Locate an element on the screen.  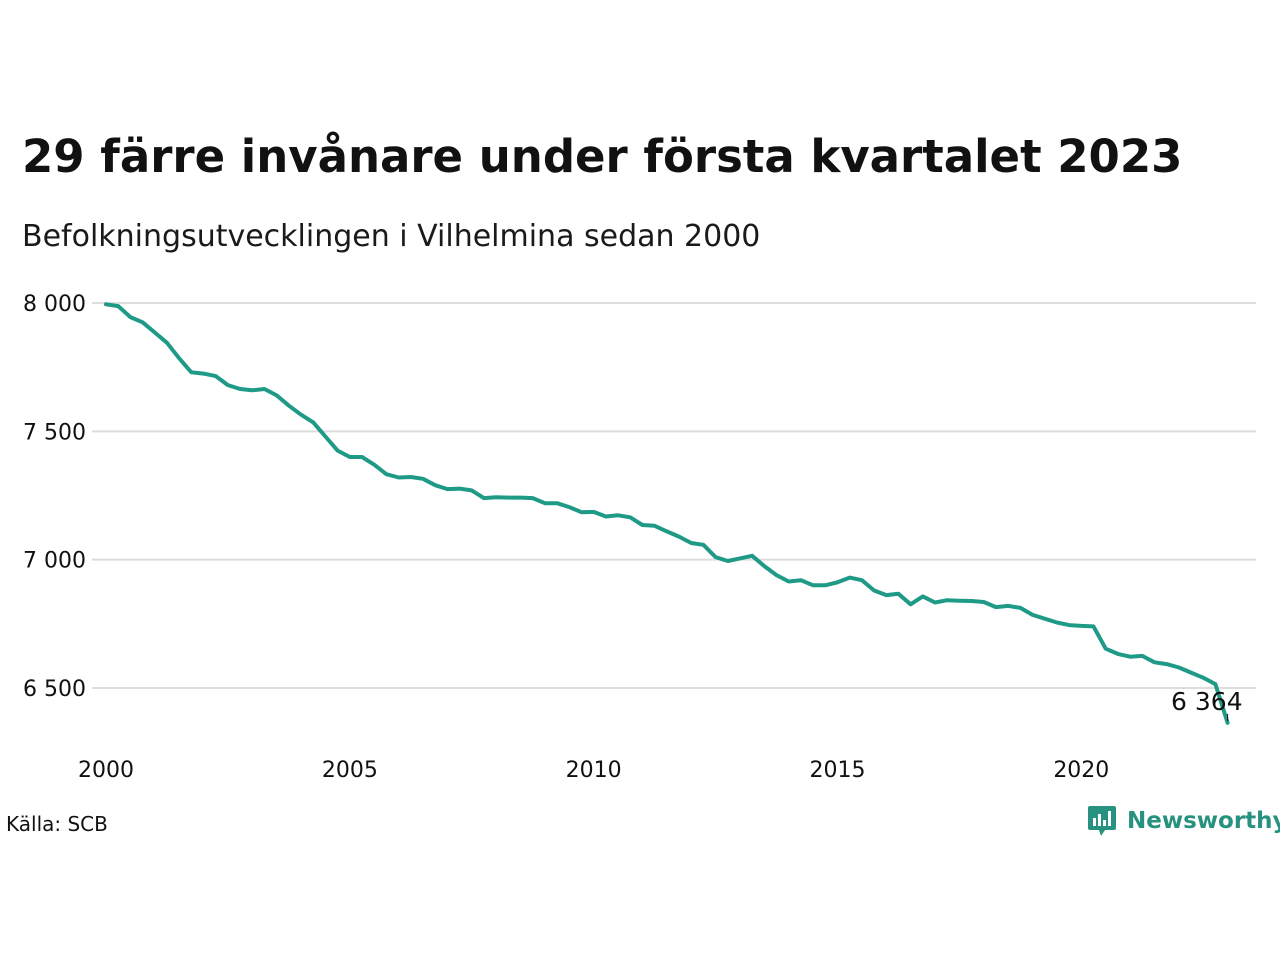
end-value-label: 6 364 is located at coordinates (1207, 701).